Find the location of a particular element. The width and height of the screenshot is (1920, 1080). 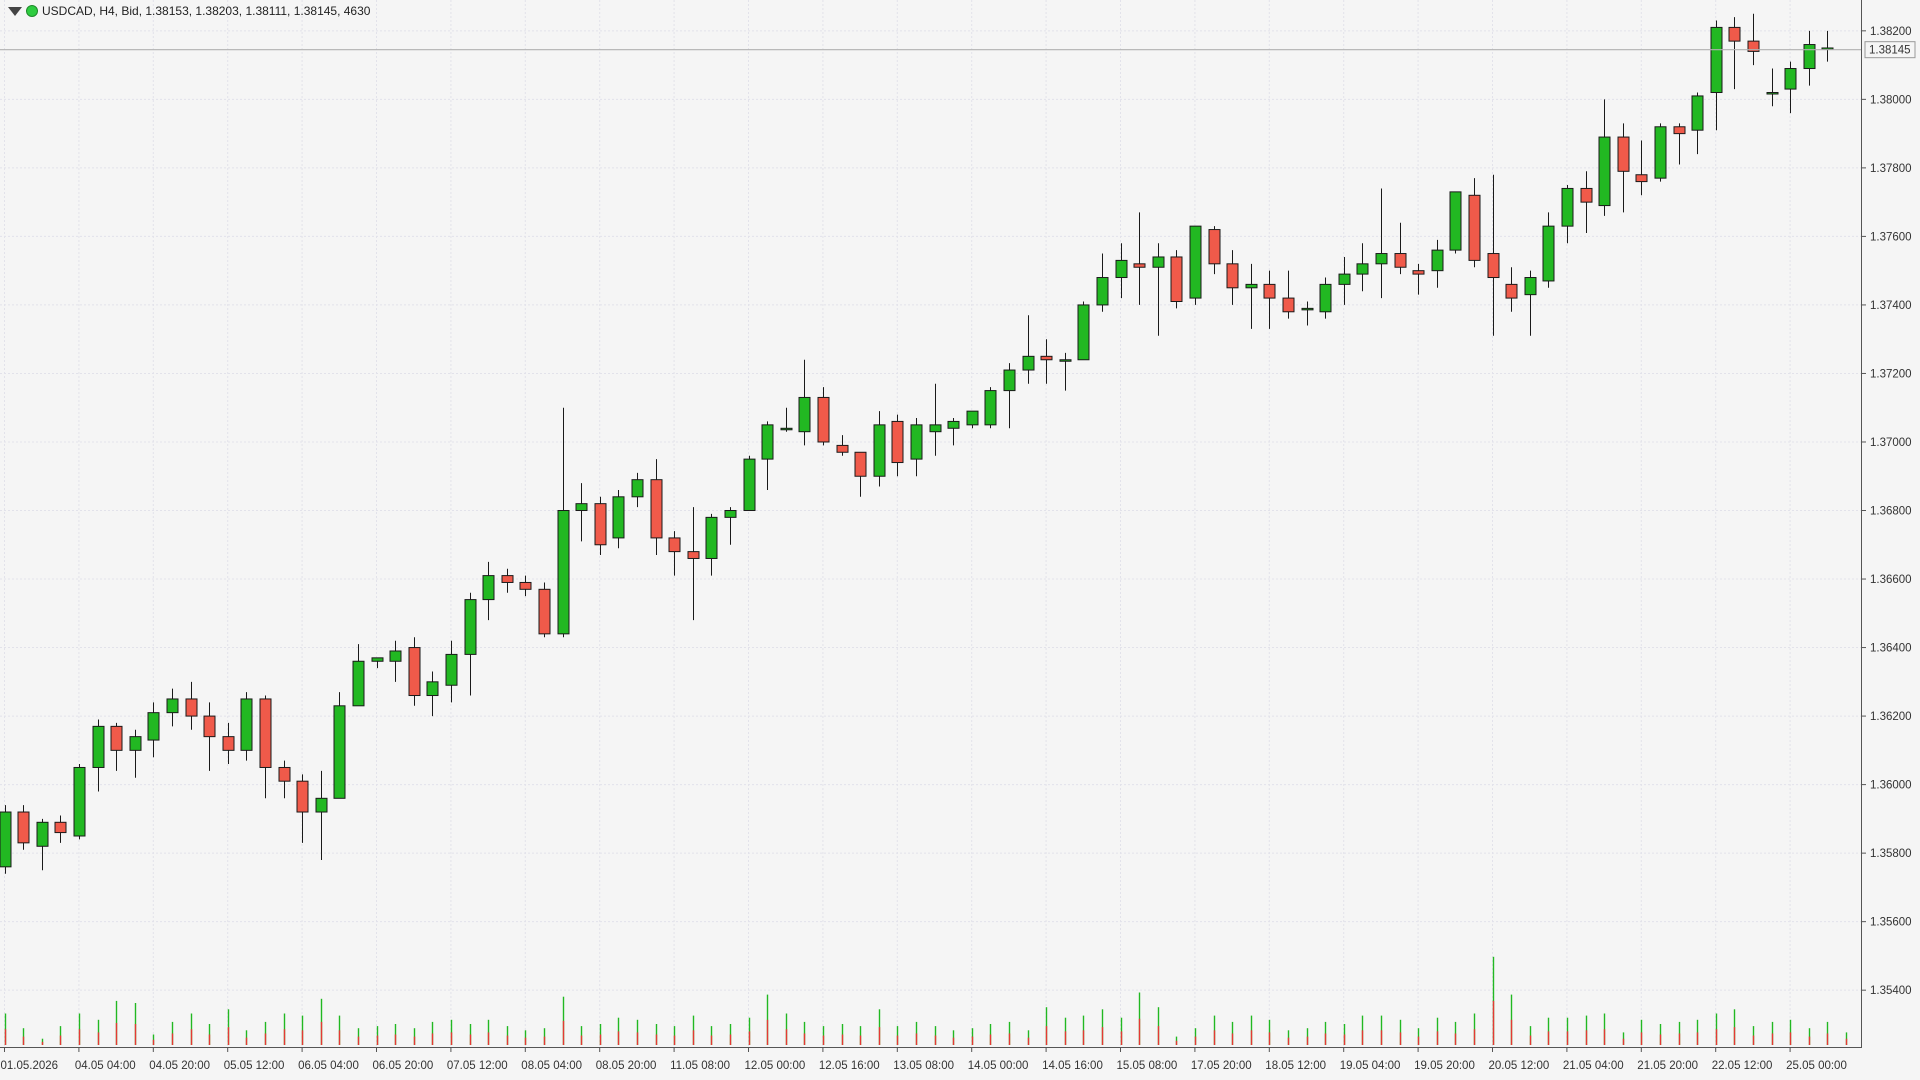

price-axis-label: 1.36200 is located at coordinates (1891, 717).